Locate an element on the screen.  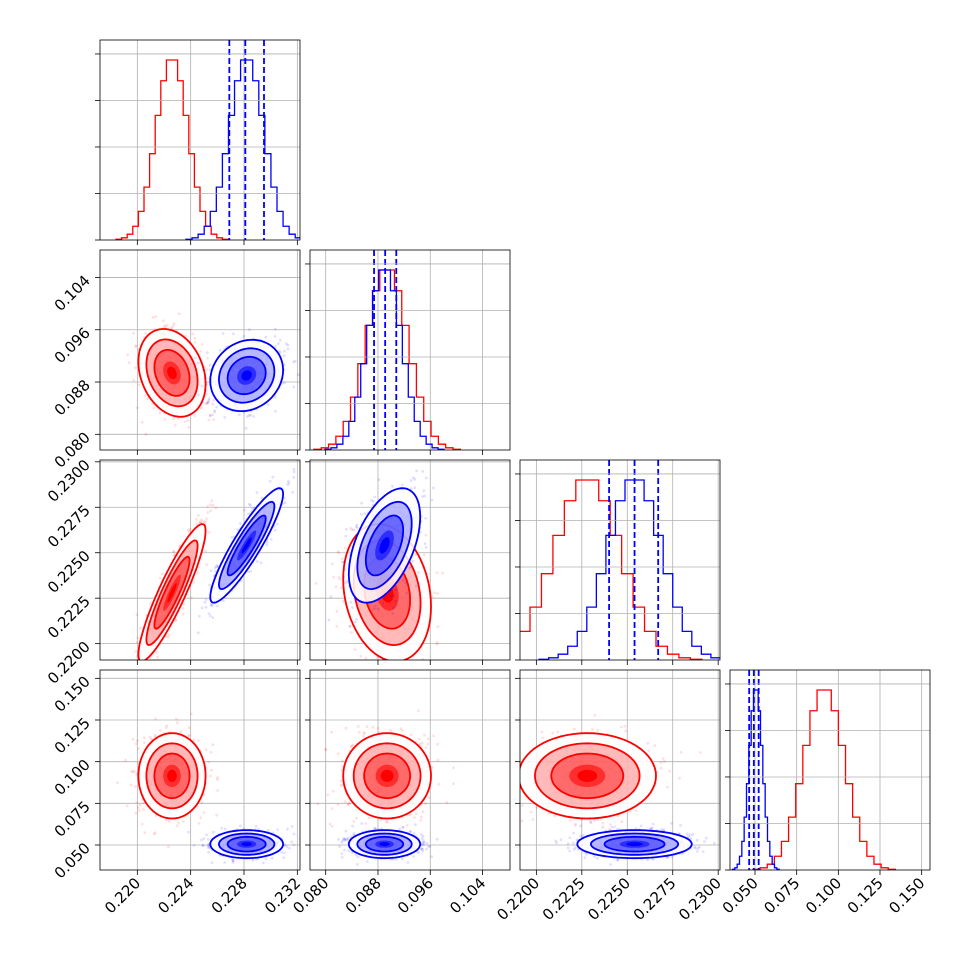
density-core is located at coordinates (246, 545).